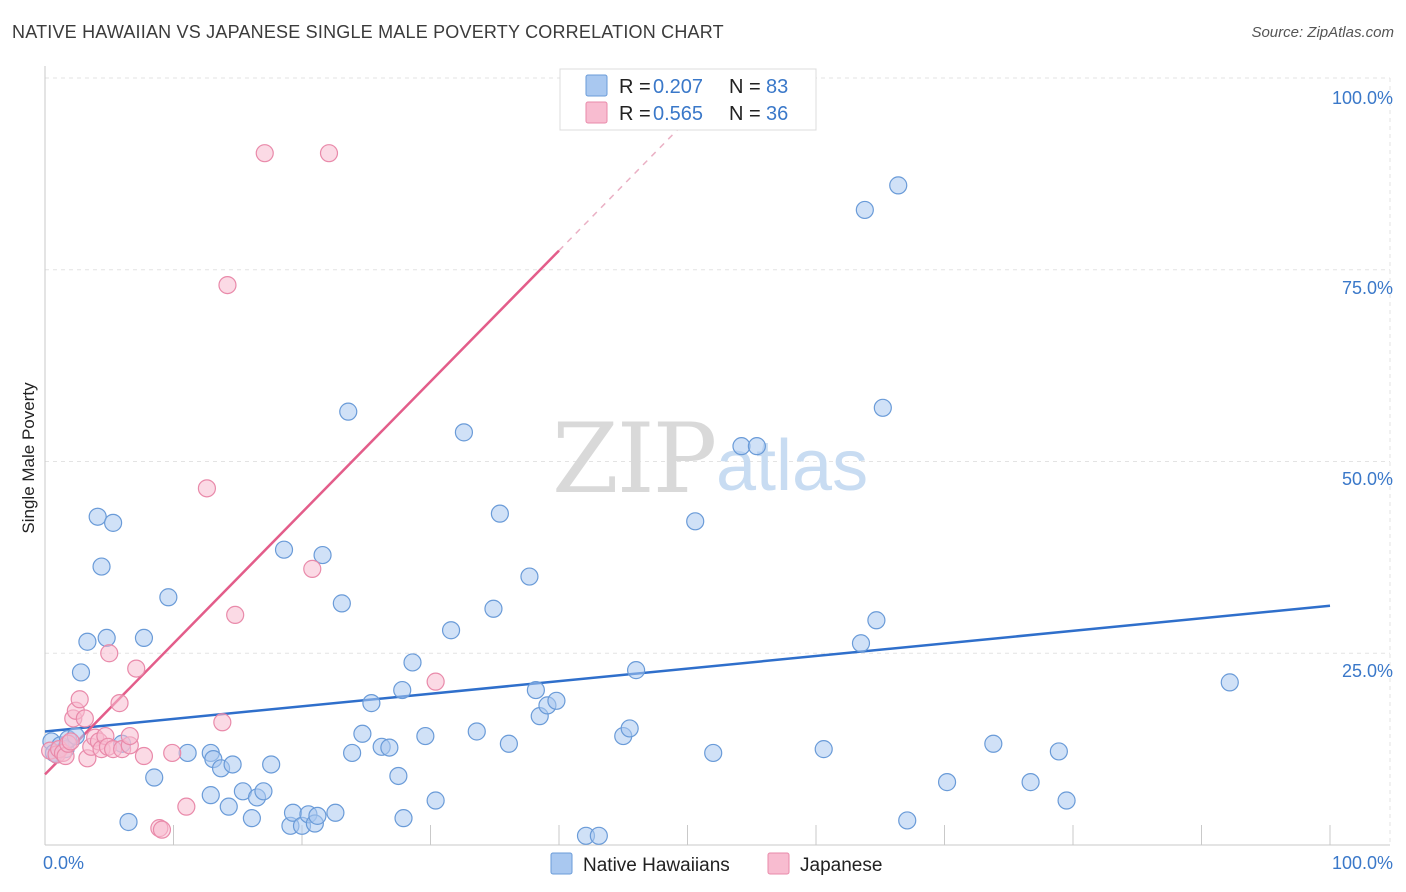 This screenshot has width=1406, height=892. I want to click on bottom-legend-swatch-japanese, so click(778, 863).